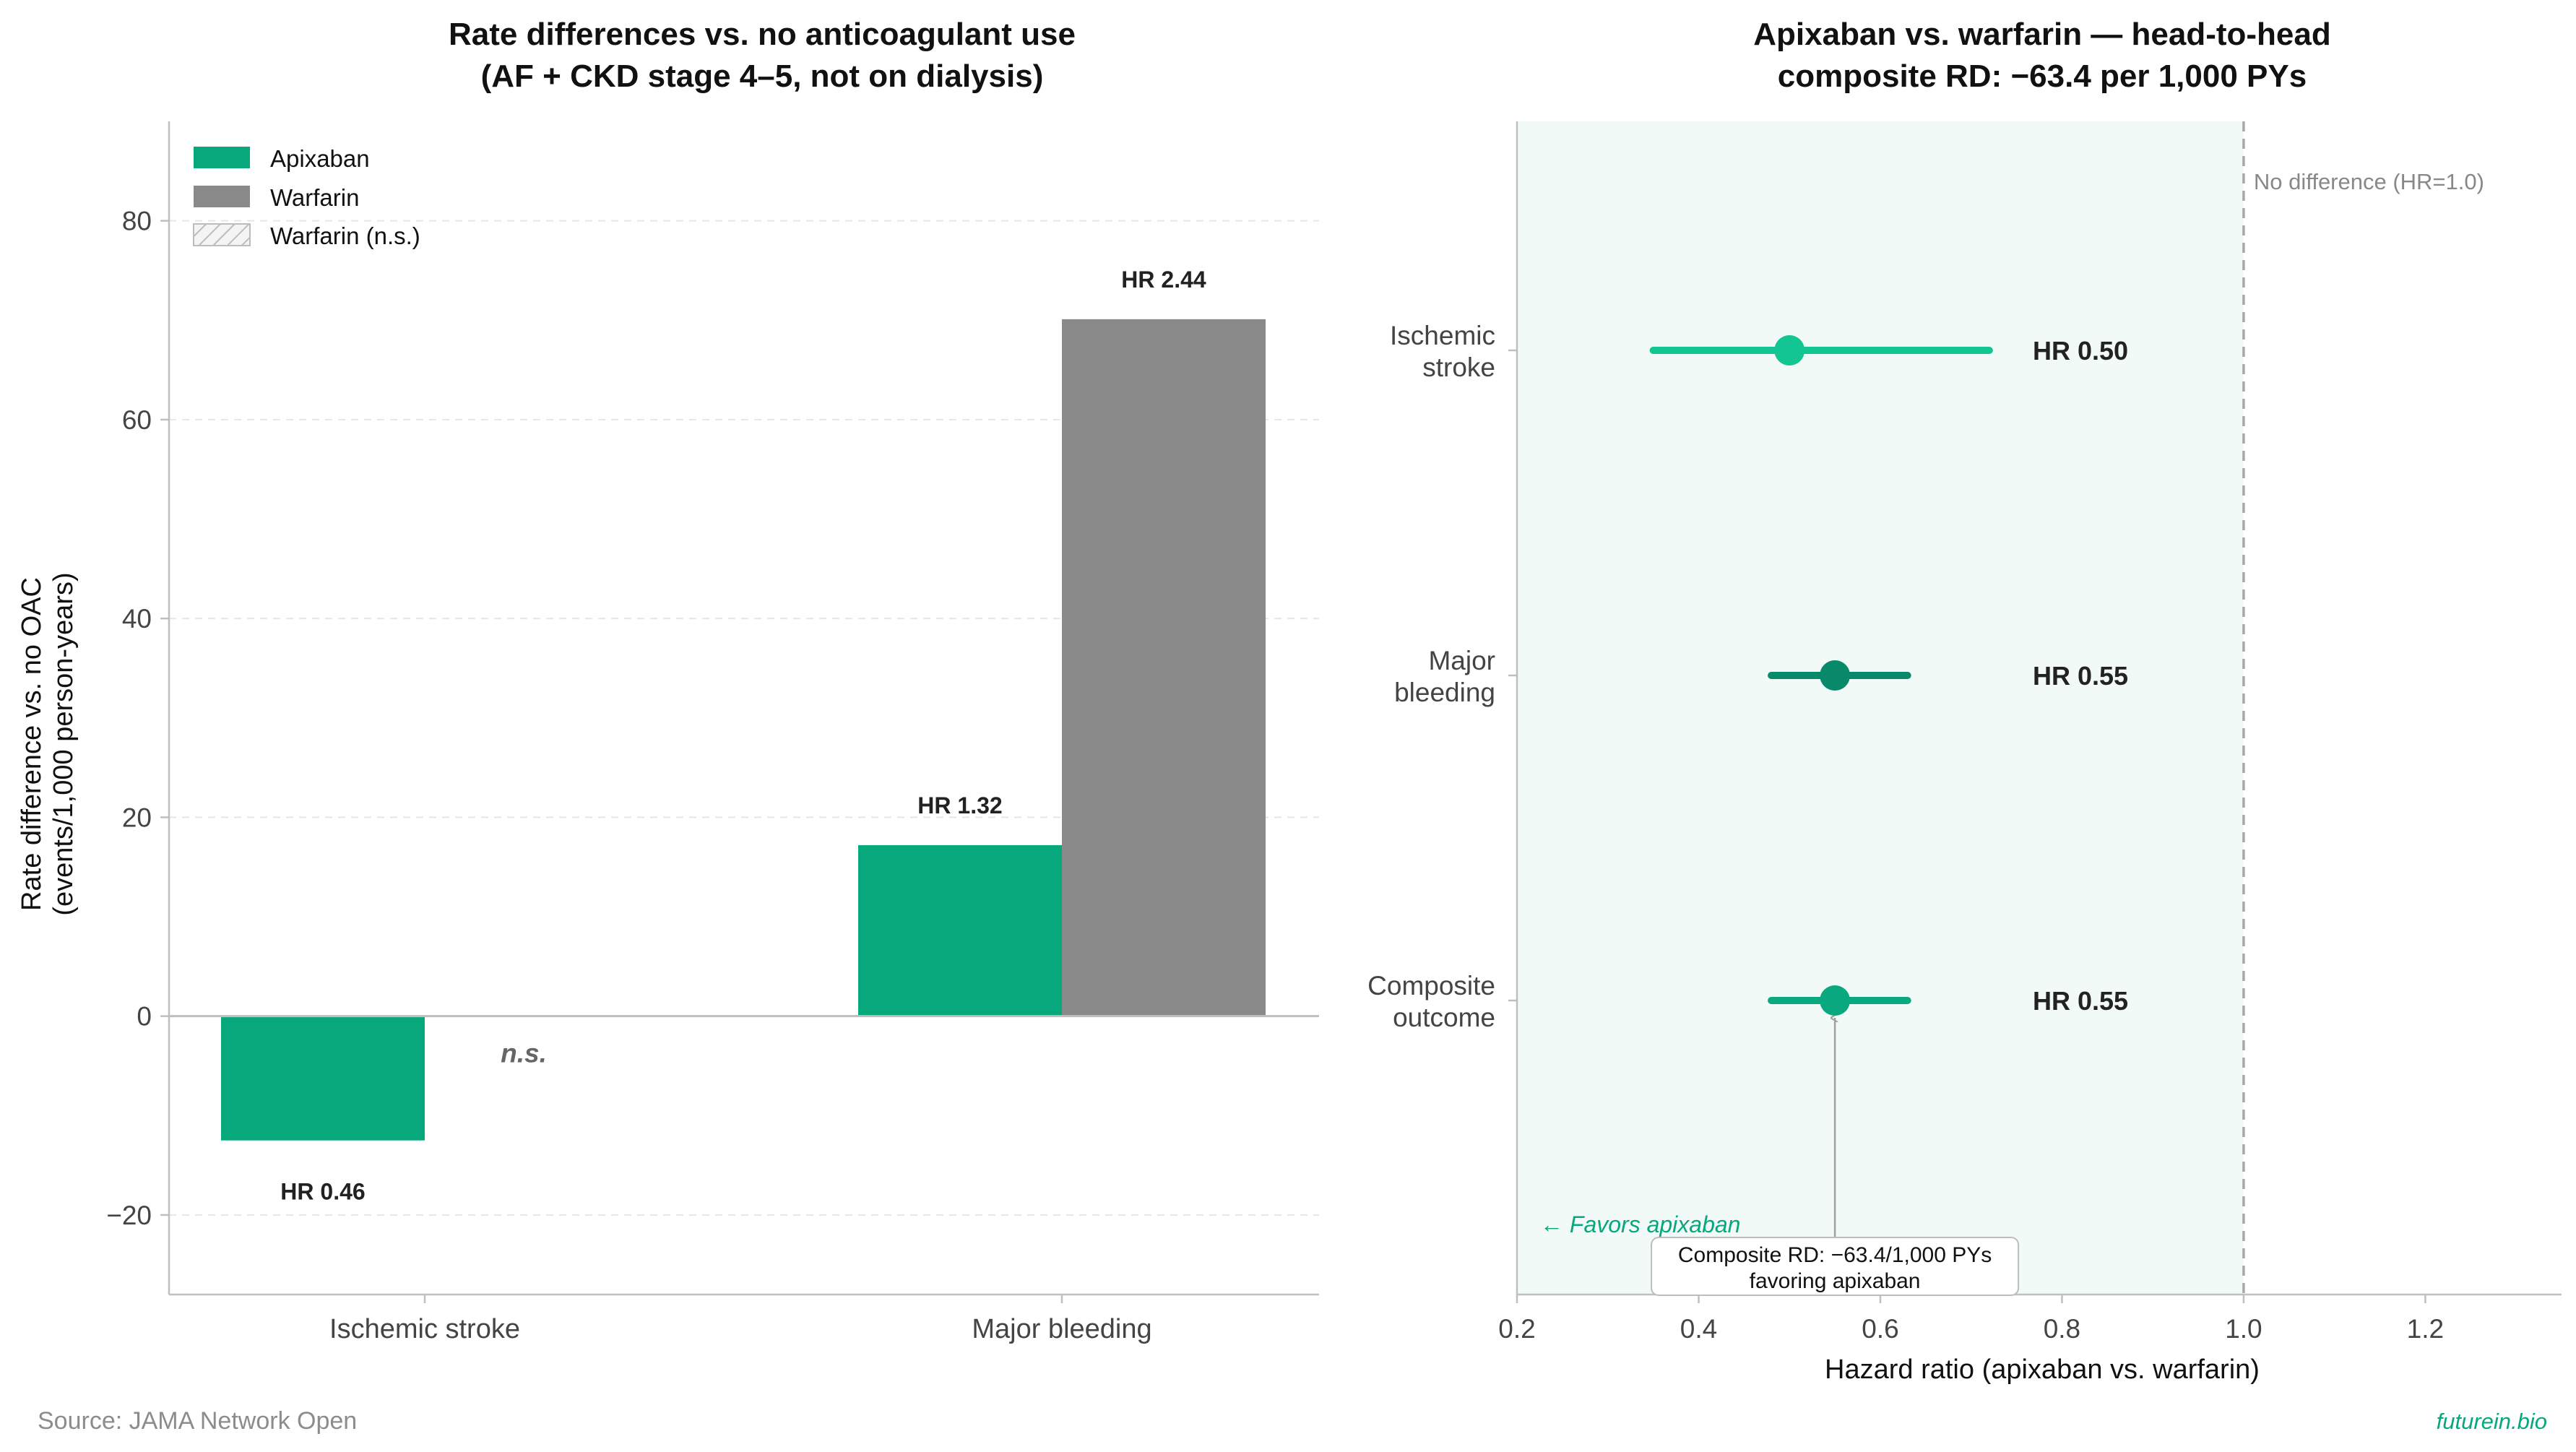 The width and height of the screenshot is (2576, 1452). I want to click on bar-apixaban-ischemic-stroke, so click(323, 1078).